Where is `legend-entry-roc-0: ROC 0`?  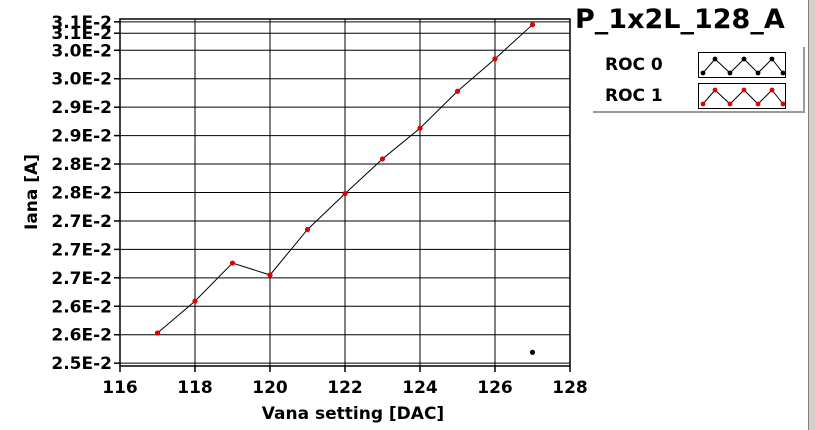
legend-entry-roc-0: ROC 0 is located at coordinates (698, 65).